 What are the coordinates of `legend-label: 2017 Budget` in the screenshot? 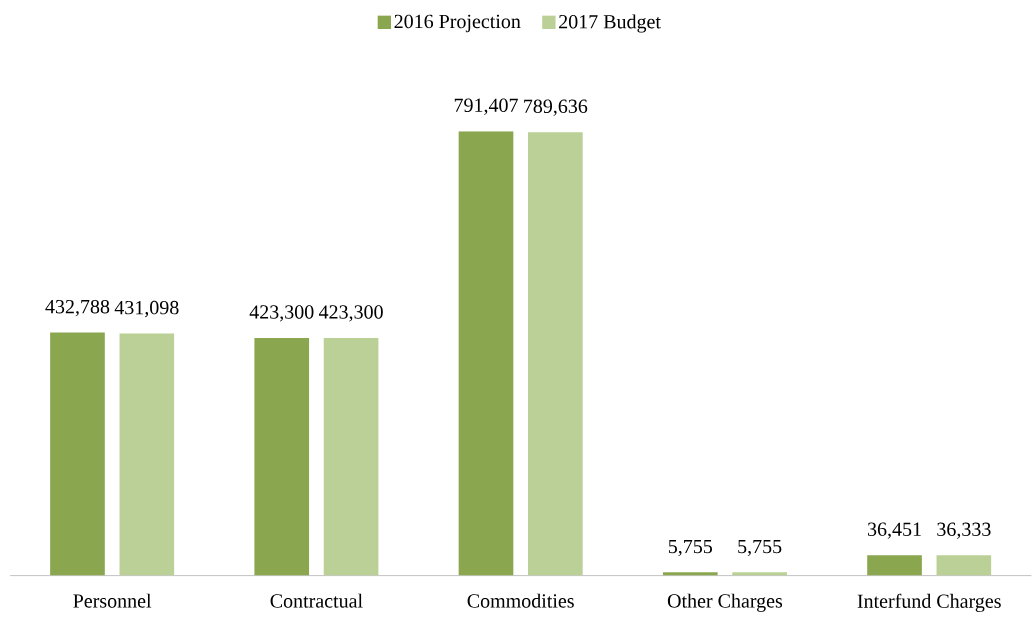 It's located at (610, 23).